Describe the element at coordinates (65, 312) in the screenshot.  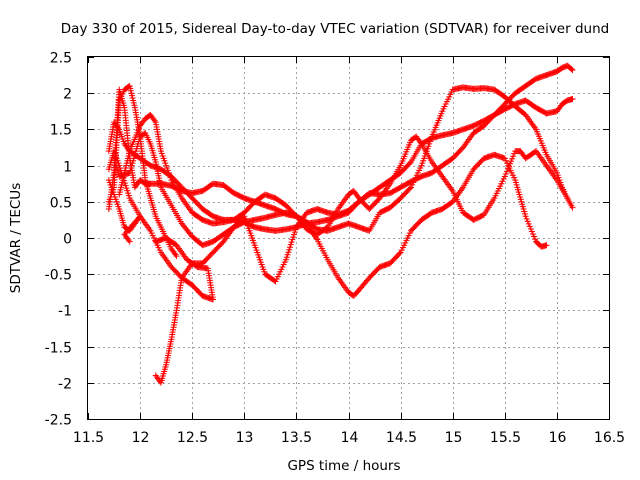
I see `y-tick-label: -1` at that location.